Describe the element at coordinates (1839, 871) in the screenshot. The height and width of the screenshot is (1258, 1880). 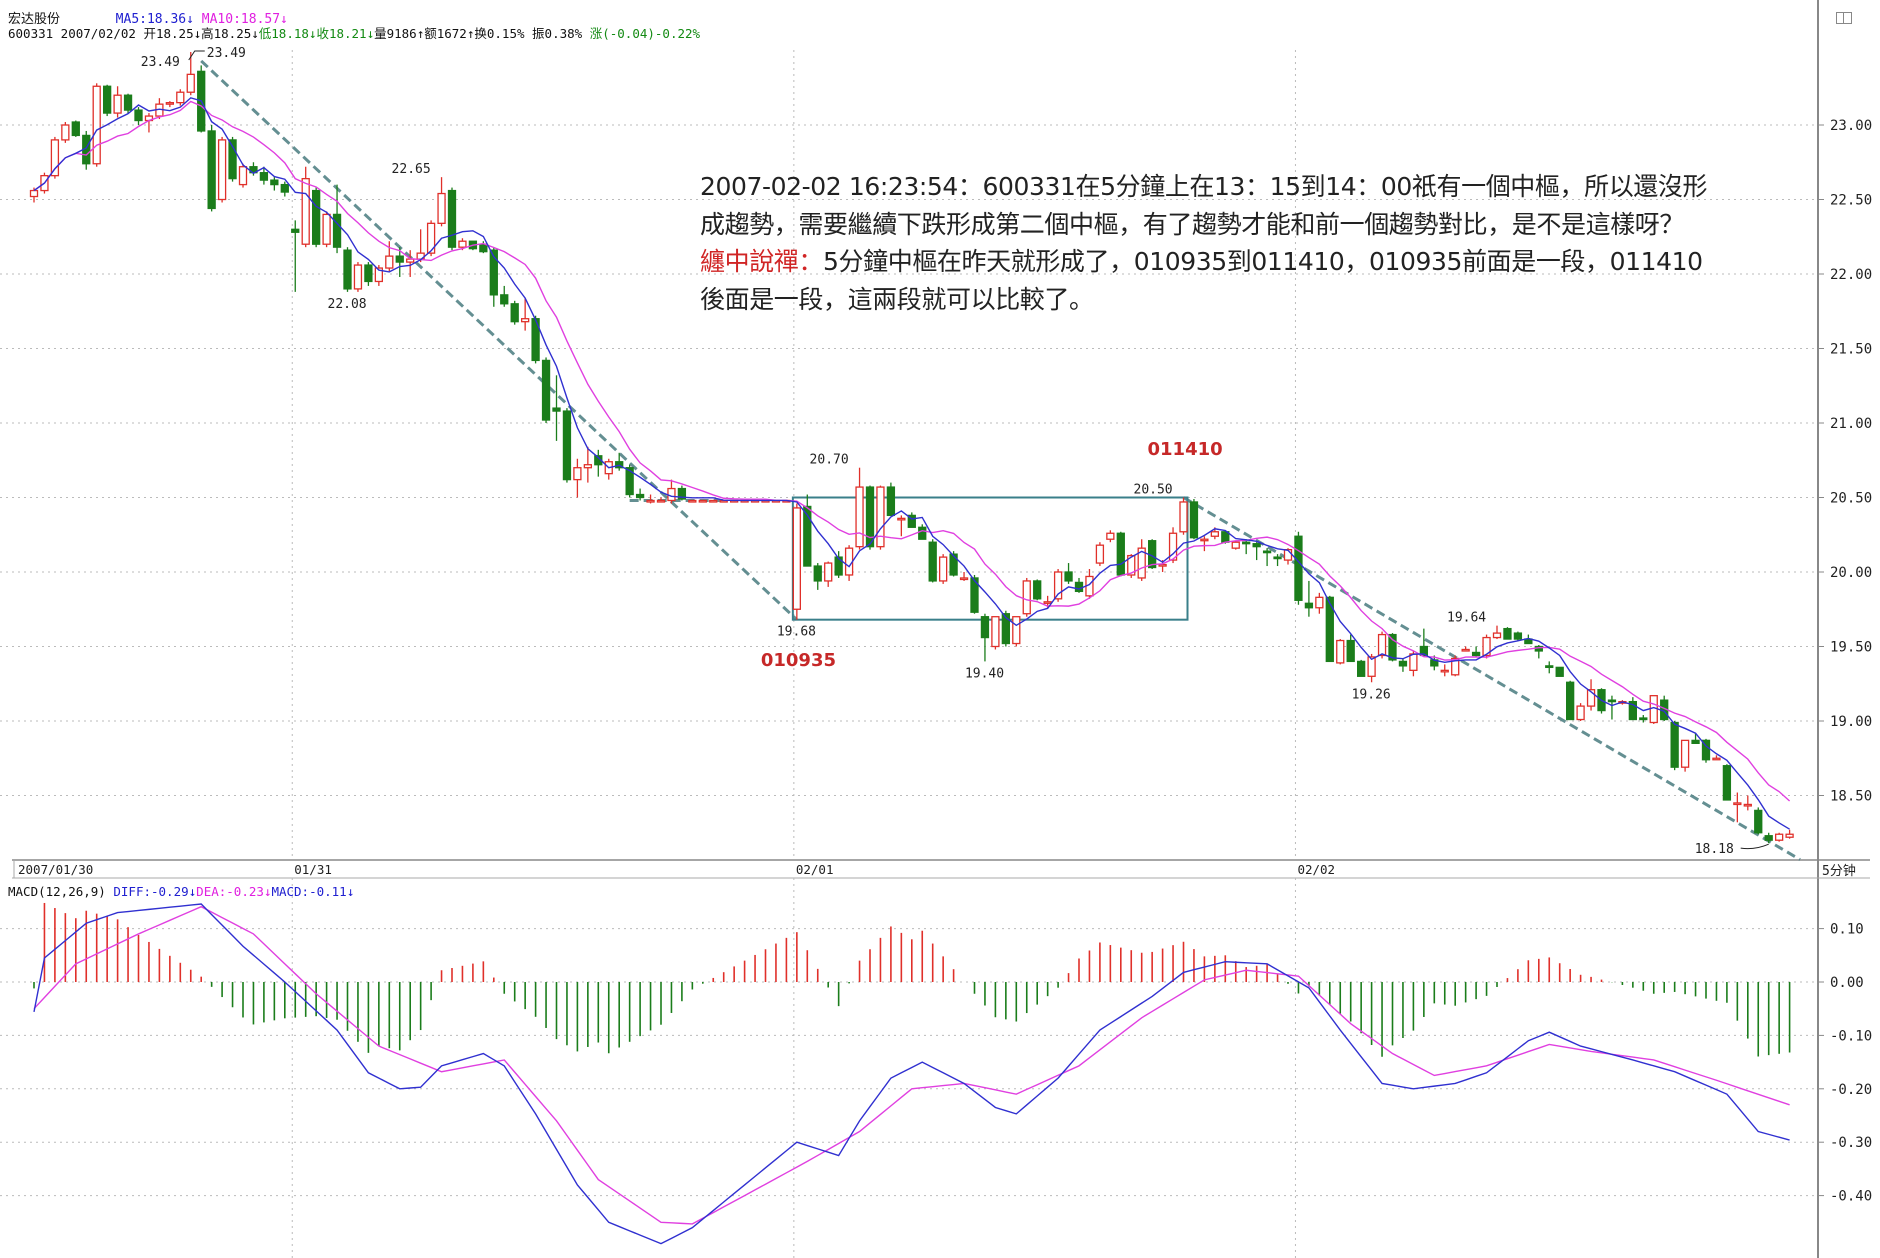
I see `period-label: 5分钟` at that location.